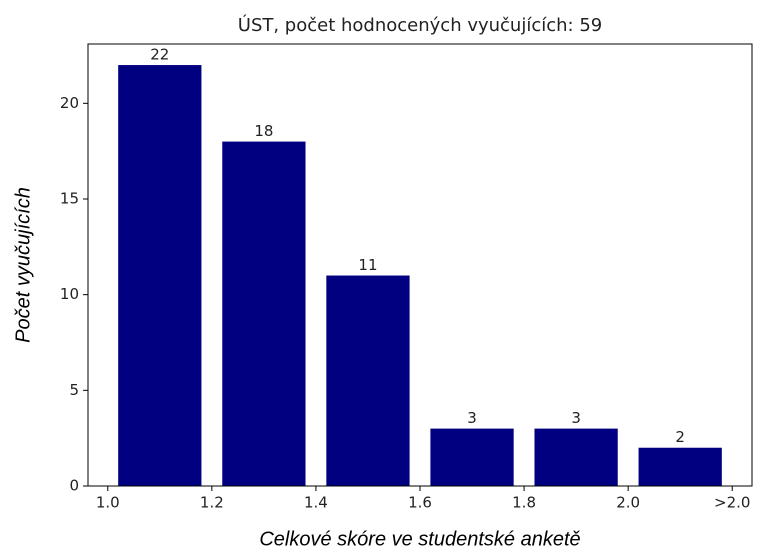  Describe the element at coordinates (524, 503) in the screenshot. I see `x-tick-label: 1.8` at that location.